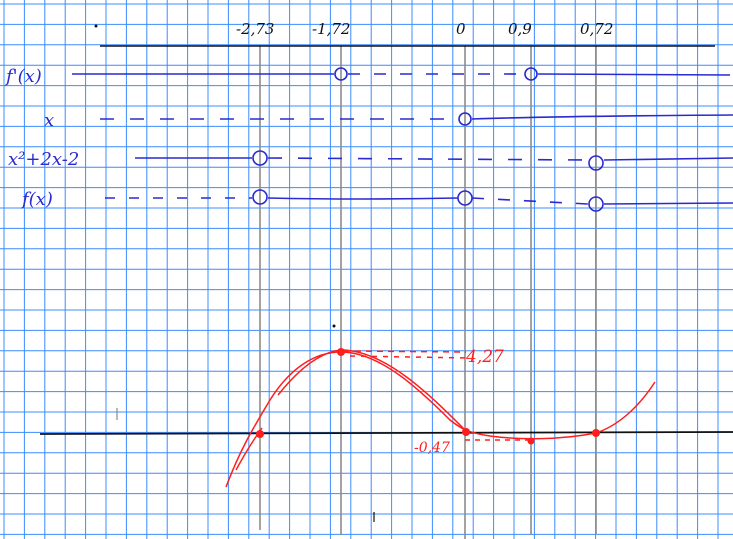 The image size is (733, 539). Describe the element at coordinates (531, 441) in the screenshot. I see `min-point` at that location.